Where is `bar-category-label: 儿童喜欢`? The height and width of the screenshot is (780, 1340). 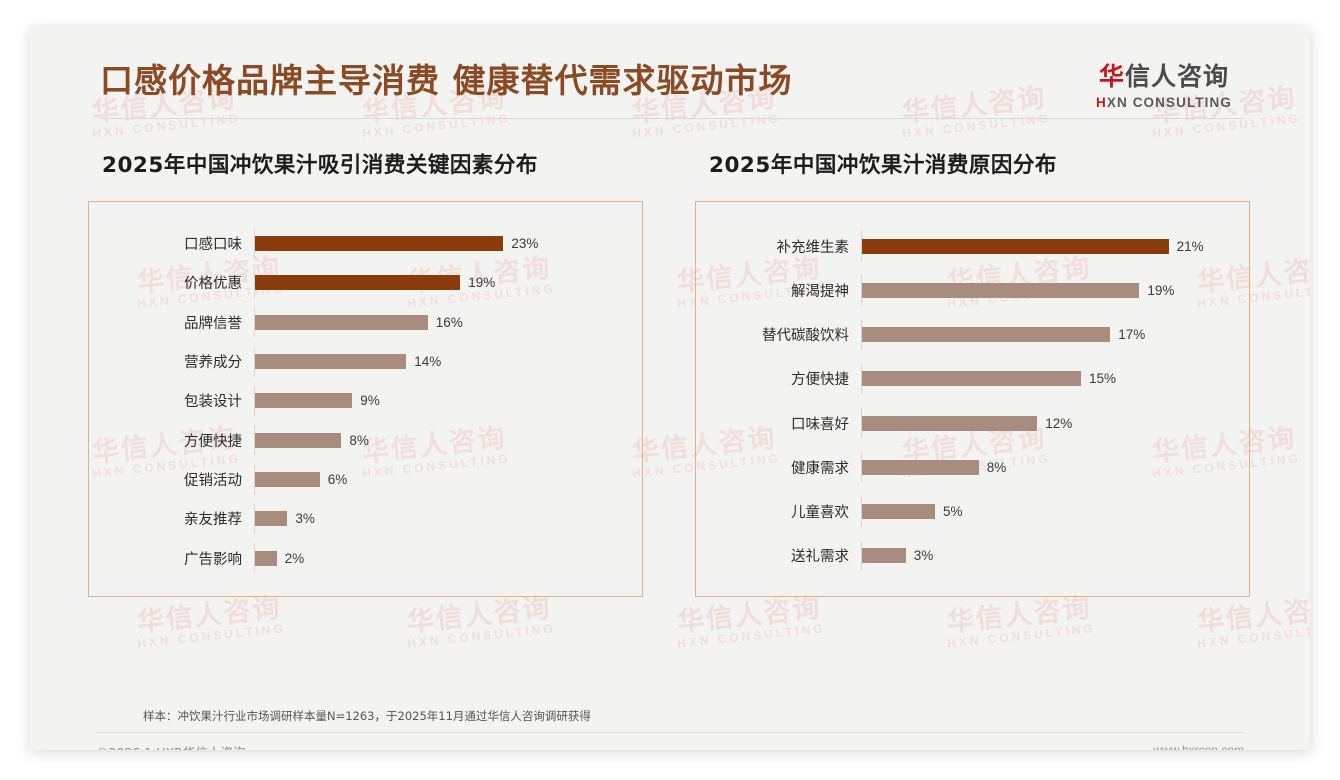
bar-category-label: 儿童喜欢 is located at coordinates (820, 513).